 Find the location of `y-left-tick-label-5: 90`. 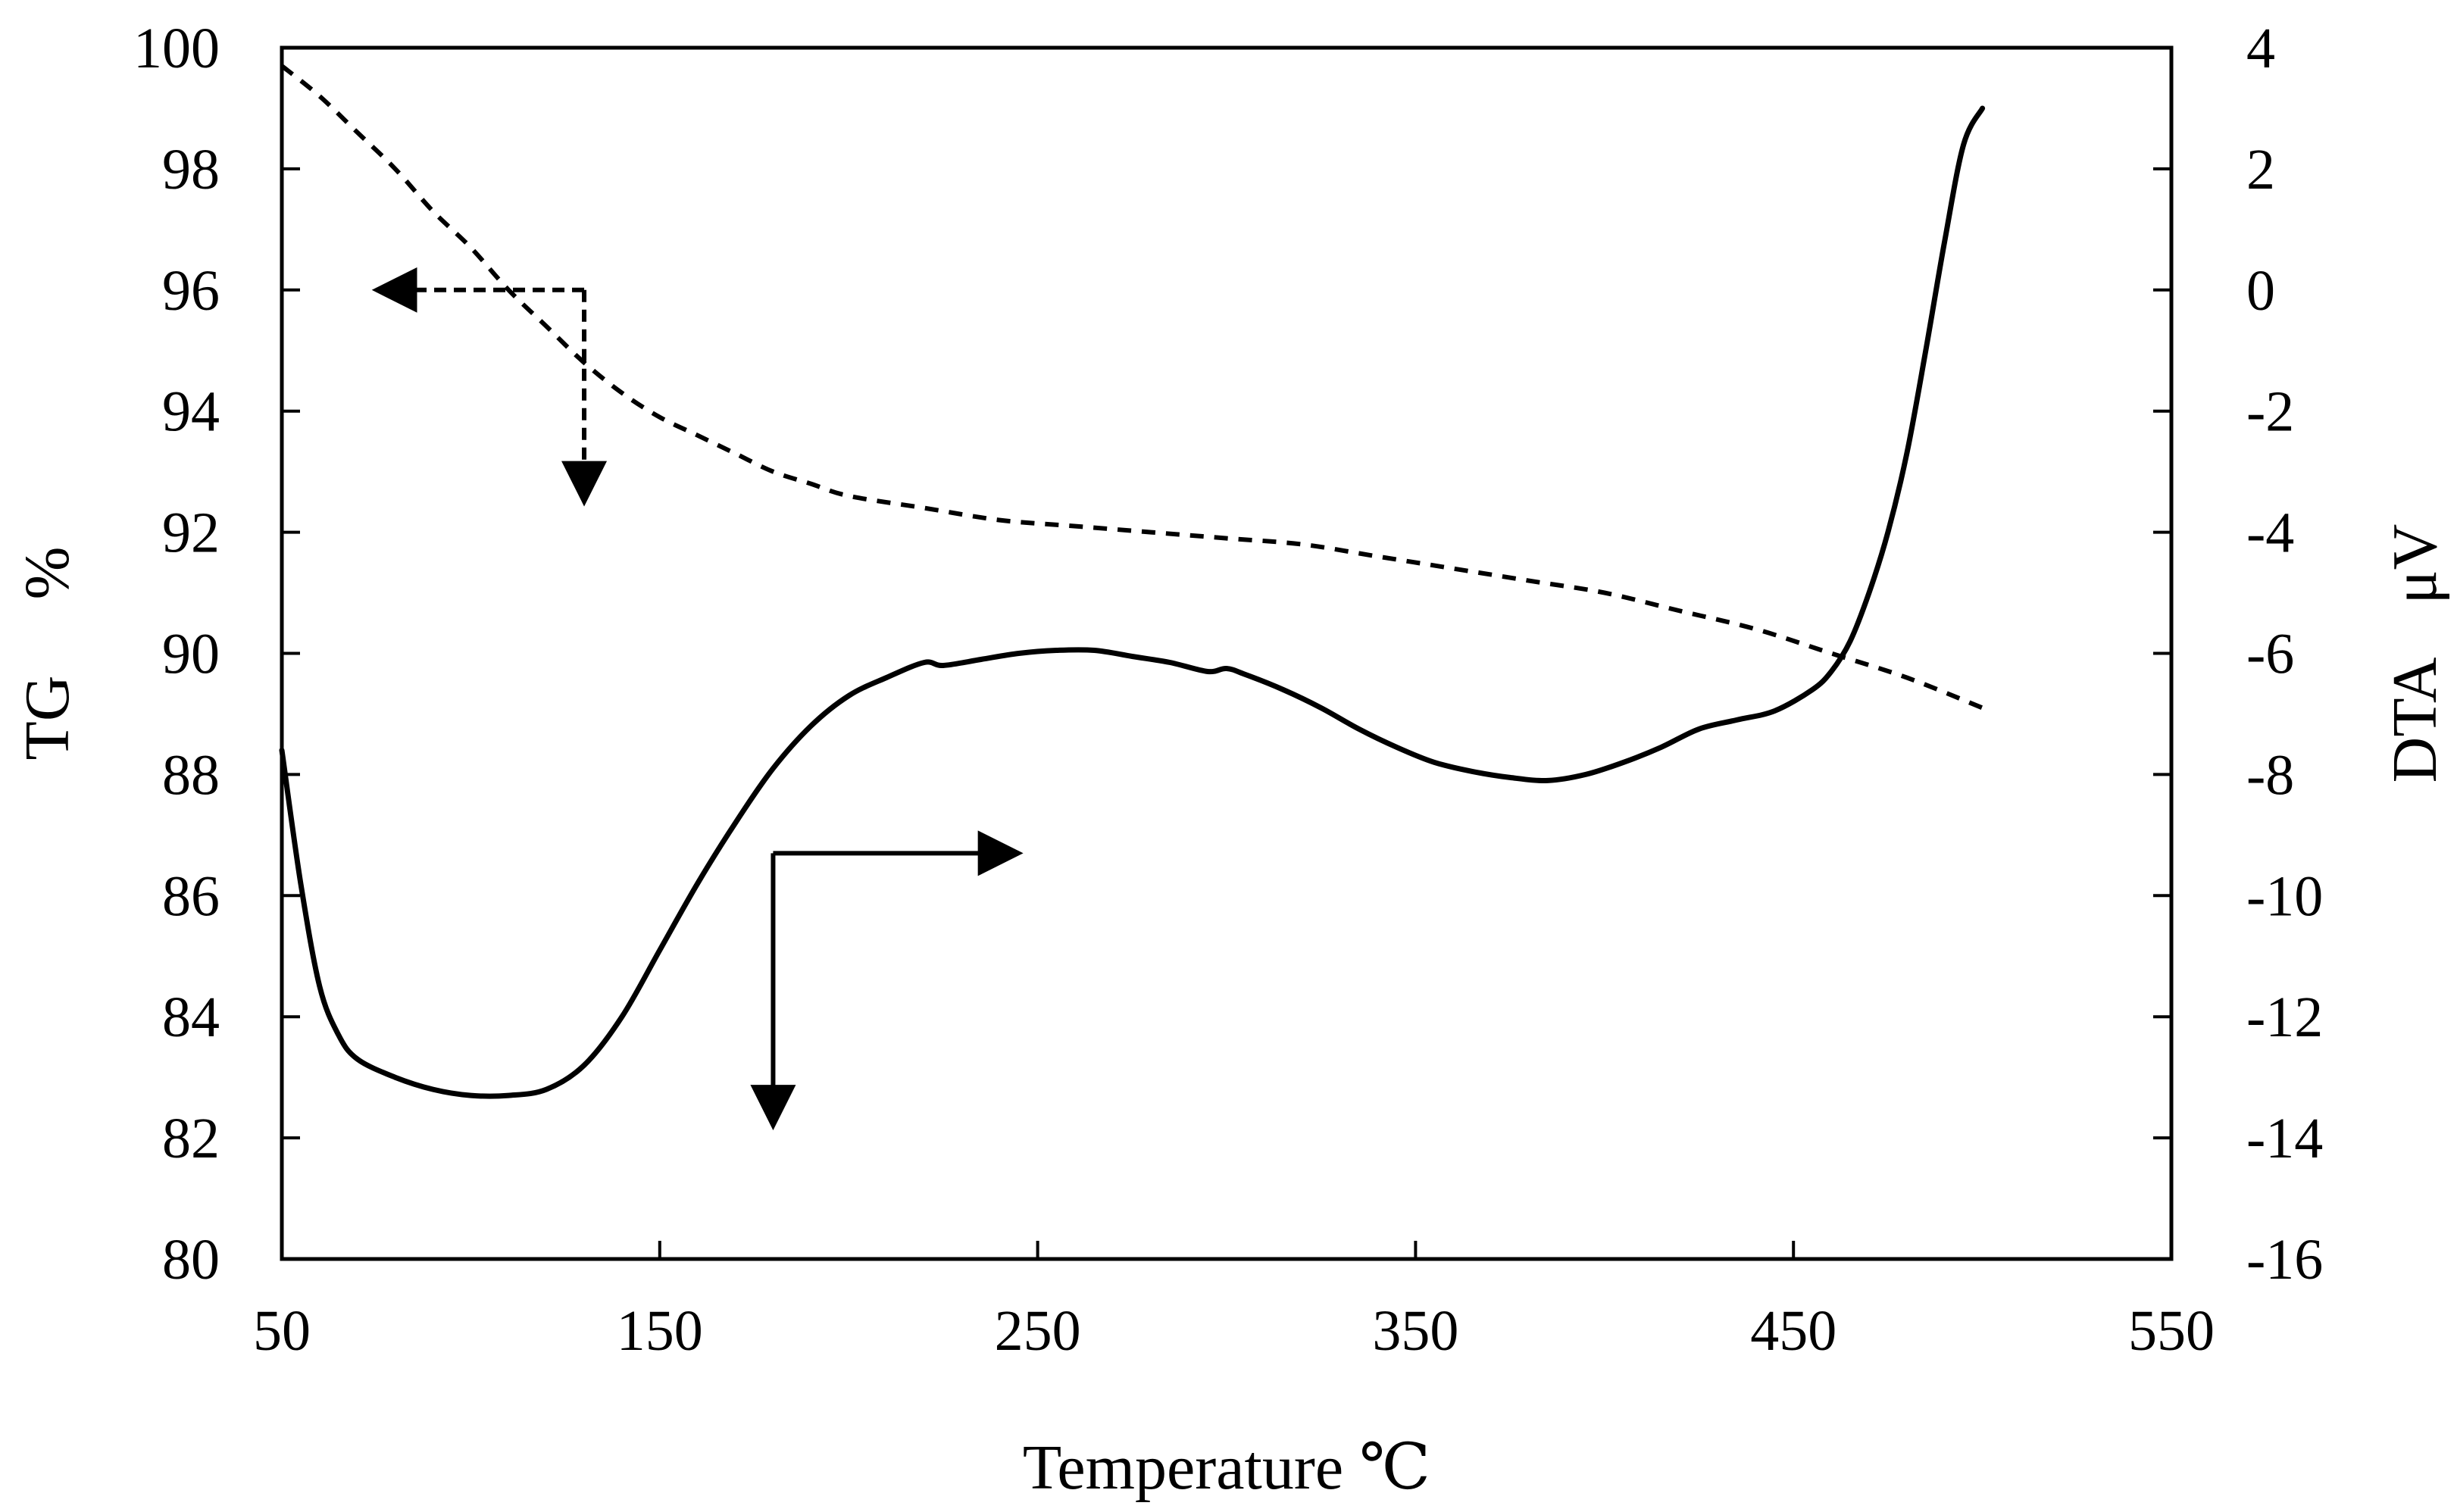

y-left-tick-label-5: 90 is located at coordinates (191, 654).